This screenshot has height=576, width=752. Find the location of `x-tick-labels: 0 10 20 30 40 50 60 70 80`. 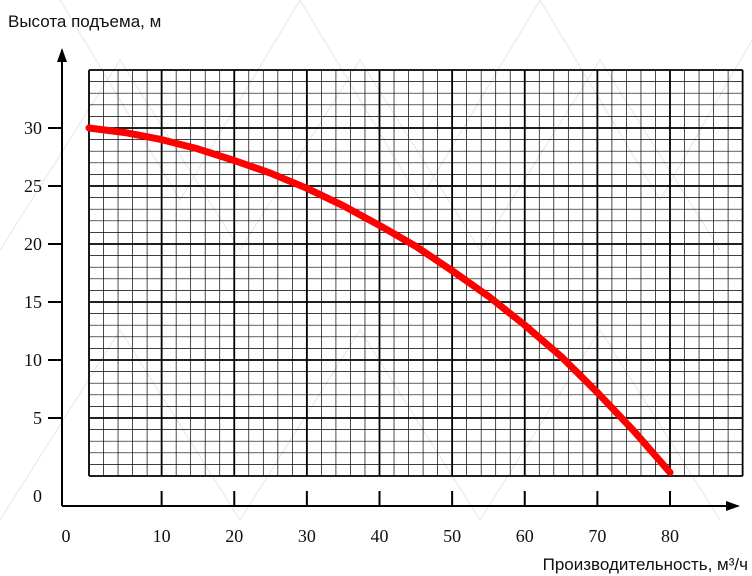

x-tick-labels: 0 10 20 30 40 50 60 70 80 is located at coordinates (371, 536).